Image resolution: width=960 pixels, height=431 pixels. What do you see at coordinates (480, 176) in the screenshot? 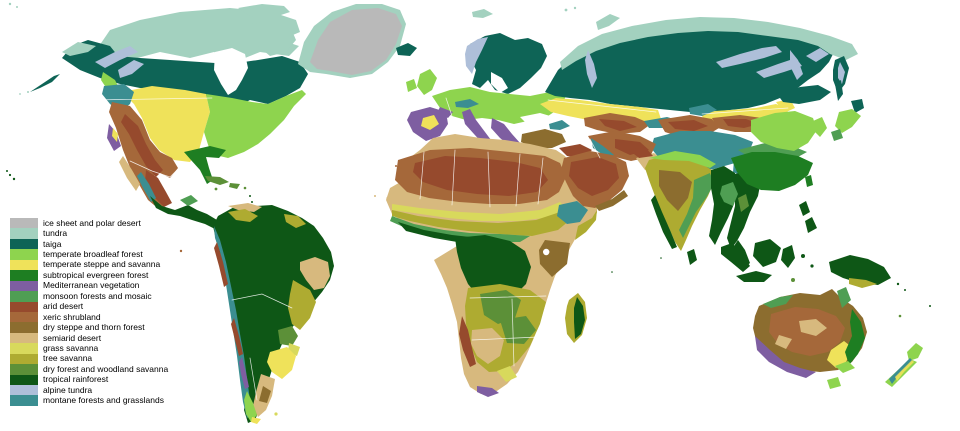
I see `region-sahara-arid` at bounding box center [480, 176].